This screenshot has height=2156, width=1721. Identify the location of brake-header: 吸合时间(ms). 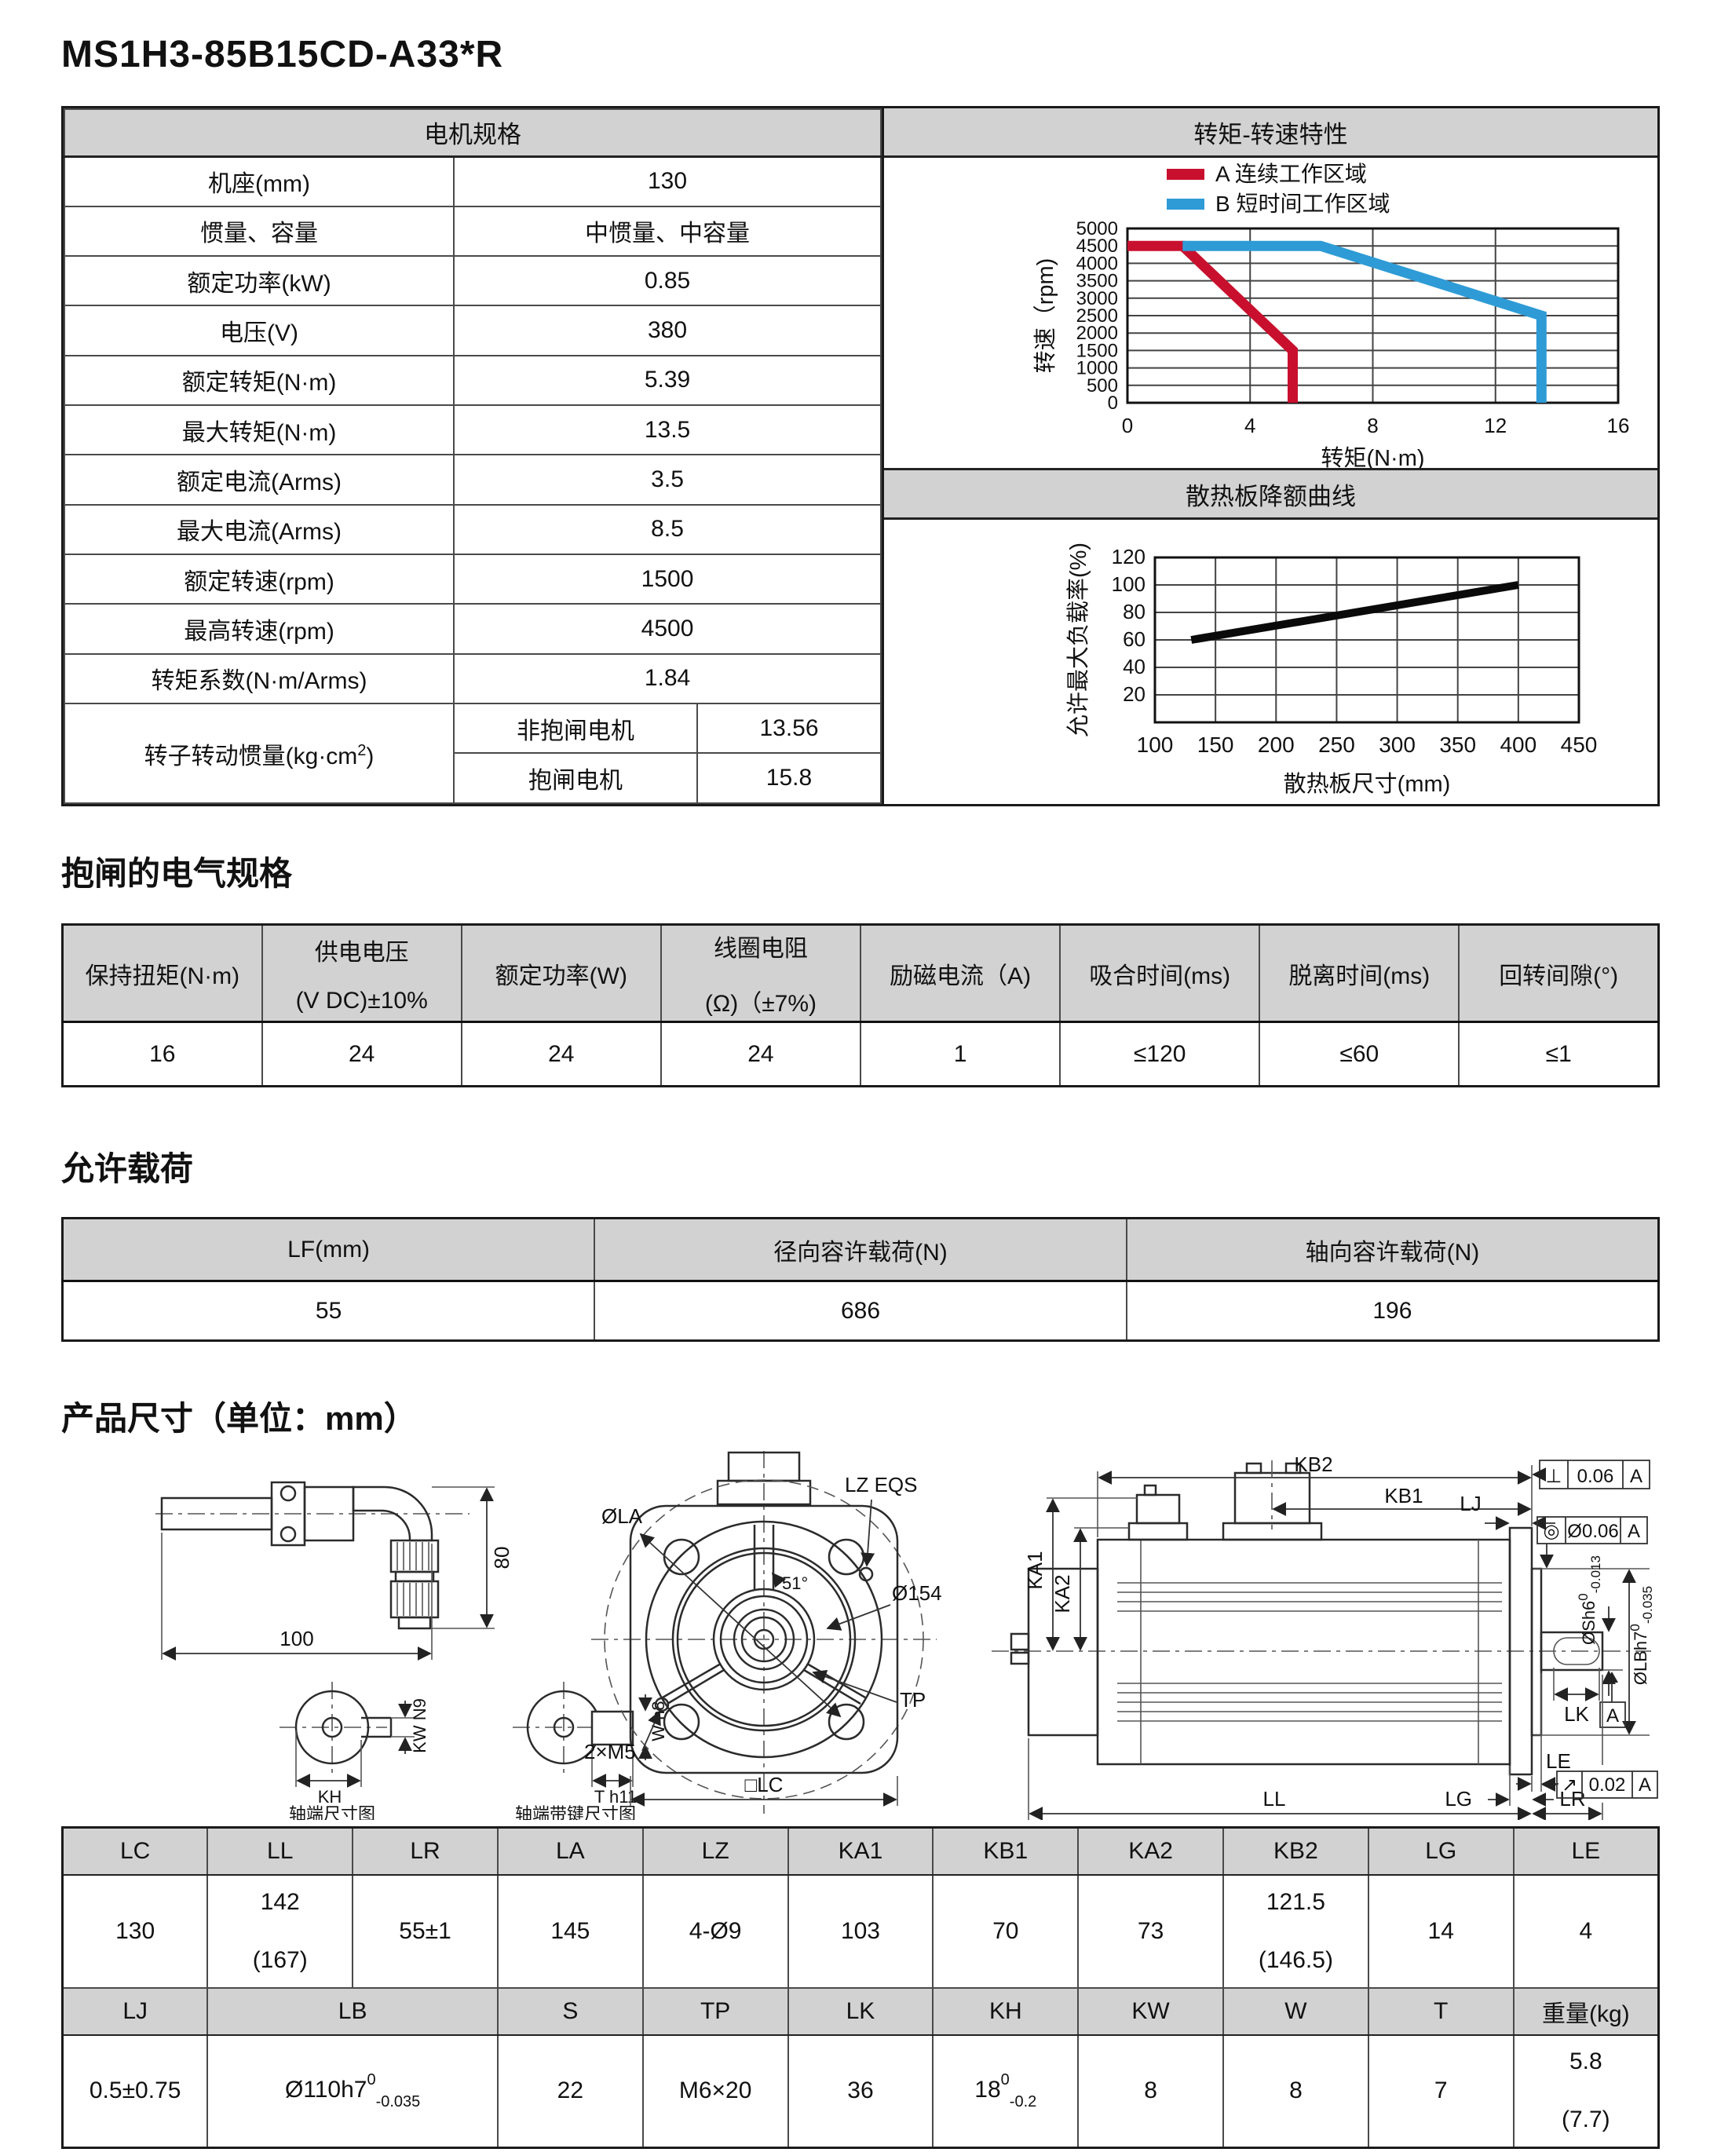
(1160, 973).